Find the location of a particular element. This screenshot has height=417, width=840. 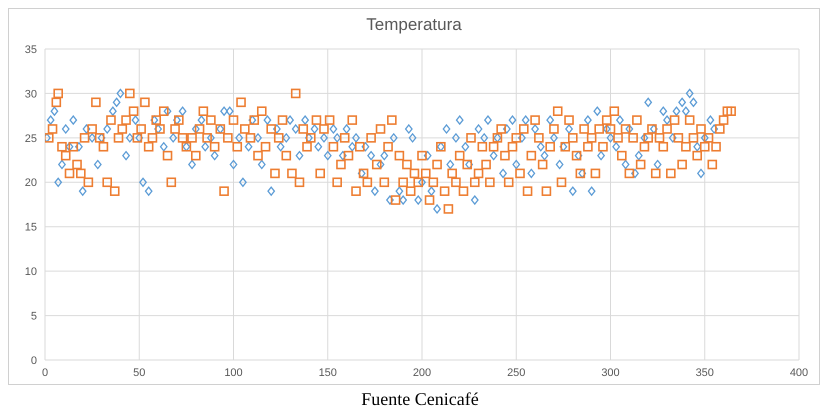

y-tick-label: 25 is located at coordinates (30, 138).